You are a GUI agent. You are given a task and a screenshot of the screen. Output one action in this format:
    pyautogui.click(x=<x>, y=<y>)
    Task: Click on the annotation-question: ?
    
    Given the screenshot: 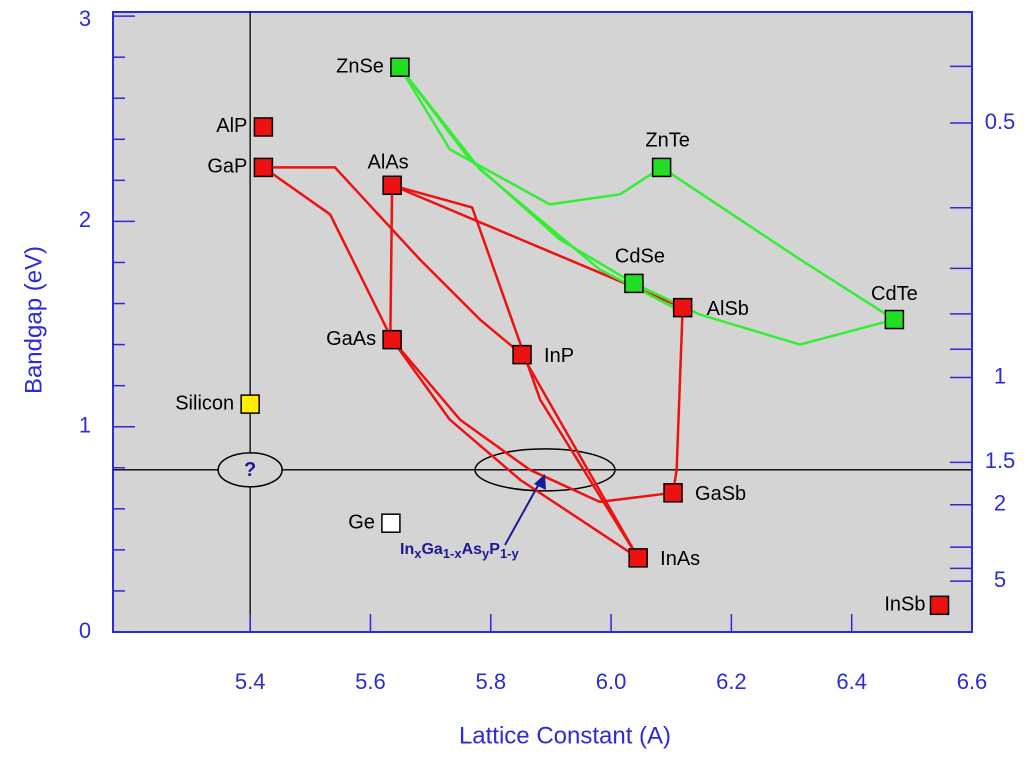 What is the action you would take?
    pyautogui.click(x=250, y=470)
    